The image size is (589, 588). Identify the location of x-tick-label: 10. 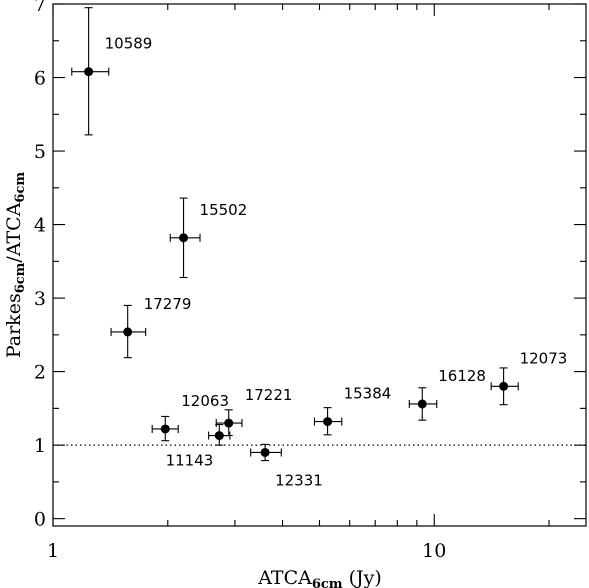
(434, 551).